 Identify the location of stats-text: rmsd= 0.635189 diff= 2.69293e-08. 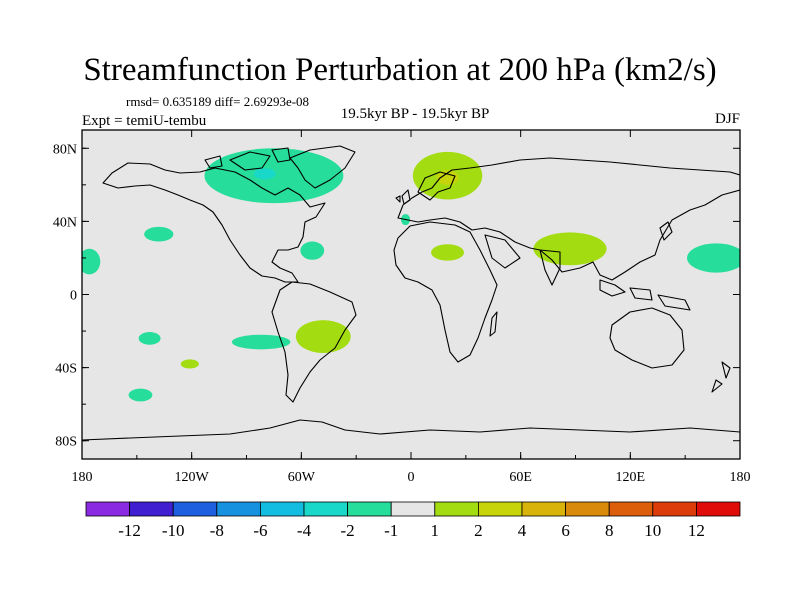
(218, 101).